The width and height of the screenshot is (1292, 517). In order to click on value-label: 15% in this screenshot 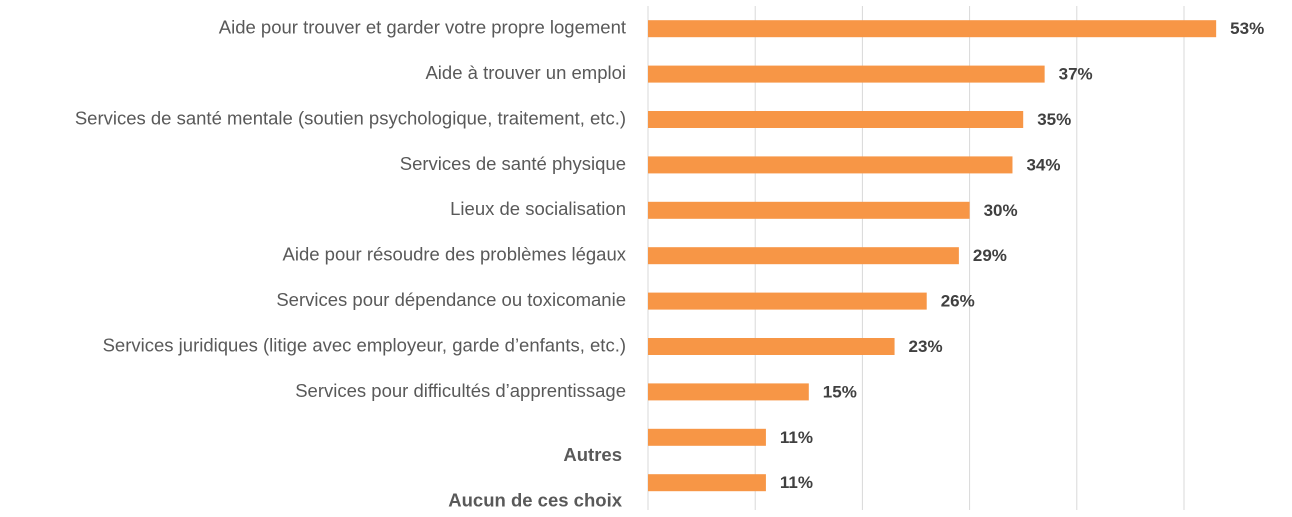, I will do `click(840, 391)`.